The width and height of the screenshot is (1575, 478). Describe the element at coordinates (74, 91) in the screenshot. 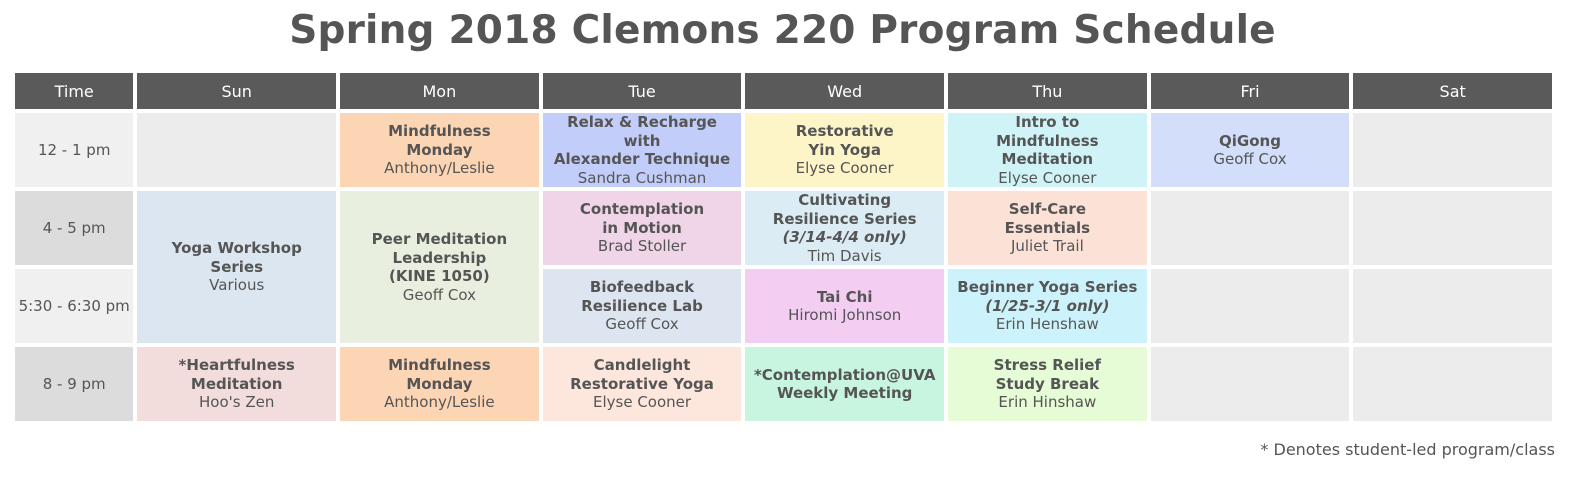

I see `header-time: Time` at that location.